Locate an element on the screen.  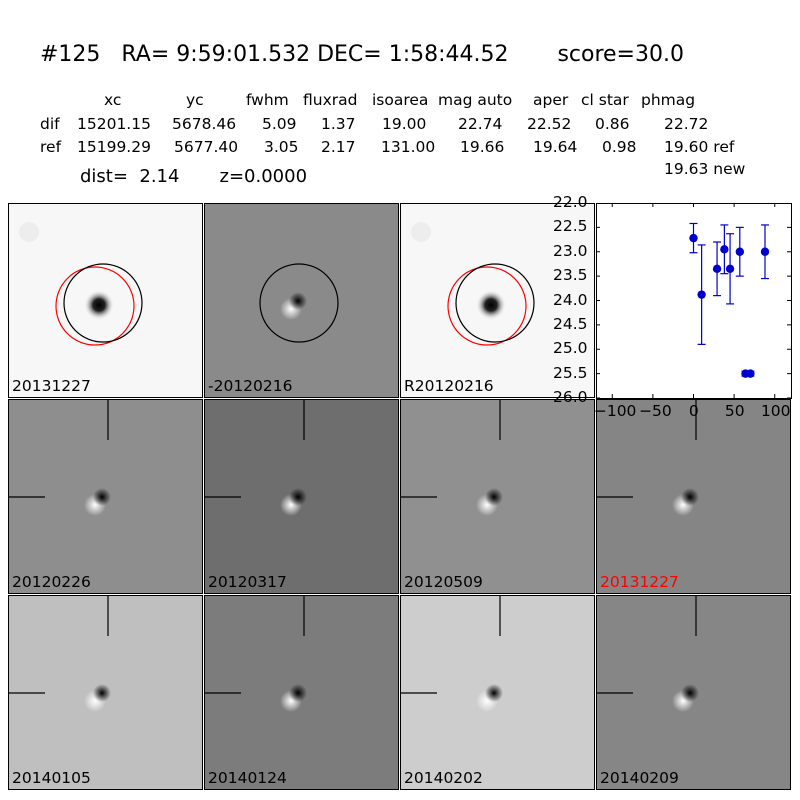
dist-redshift-line: dist= 2.14 z=0.0000 is located at coordinates (194, 176).